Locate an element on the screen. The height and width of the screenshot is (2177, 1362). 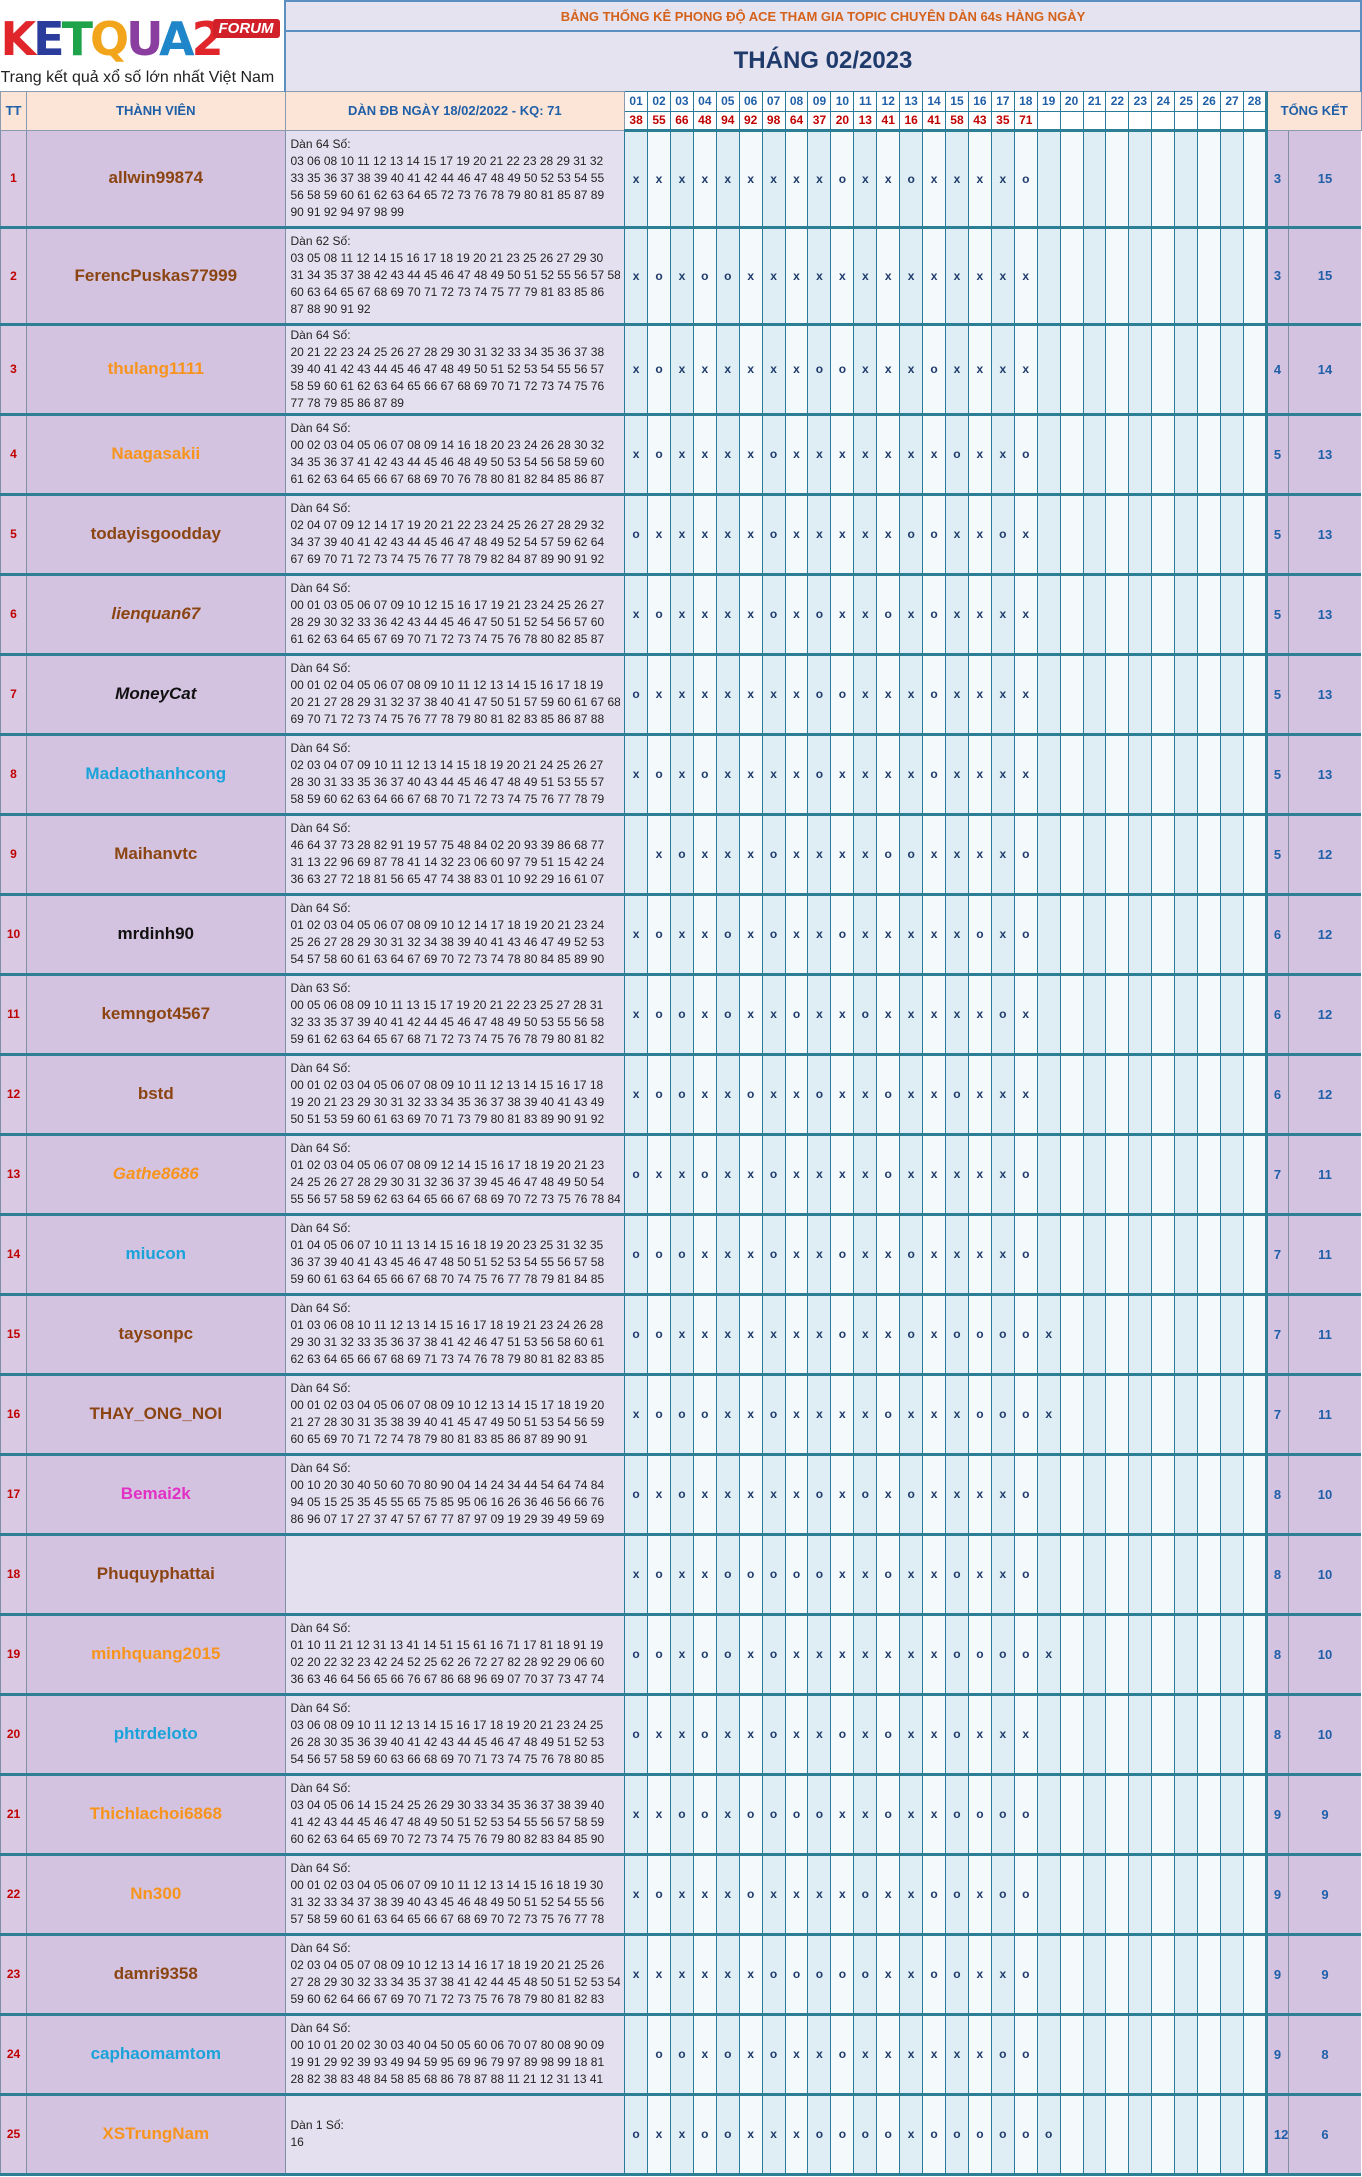
member-name: FerencPuskas77999 is located at coordinates (155, 276).